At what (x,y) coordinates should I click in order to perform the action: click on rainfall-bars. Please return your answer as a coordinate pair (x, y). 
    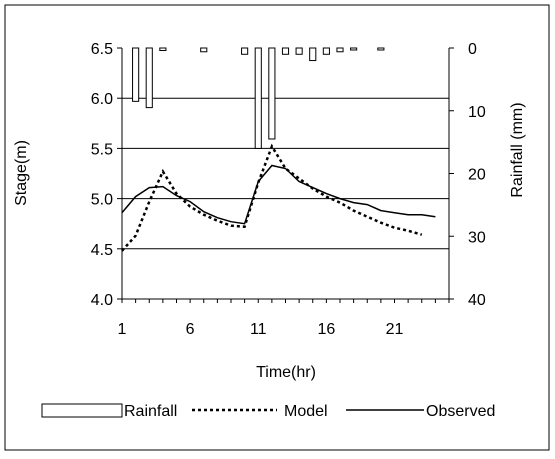
    Looking at the image, I should click on (258, 98).